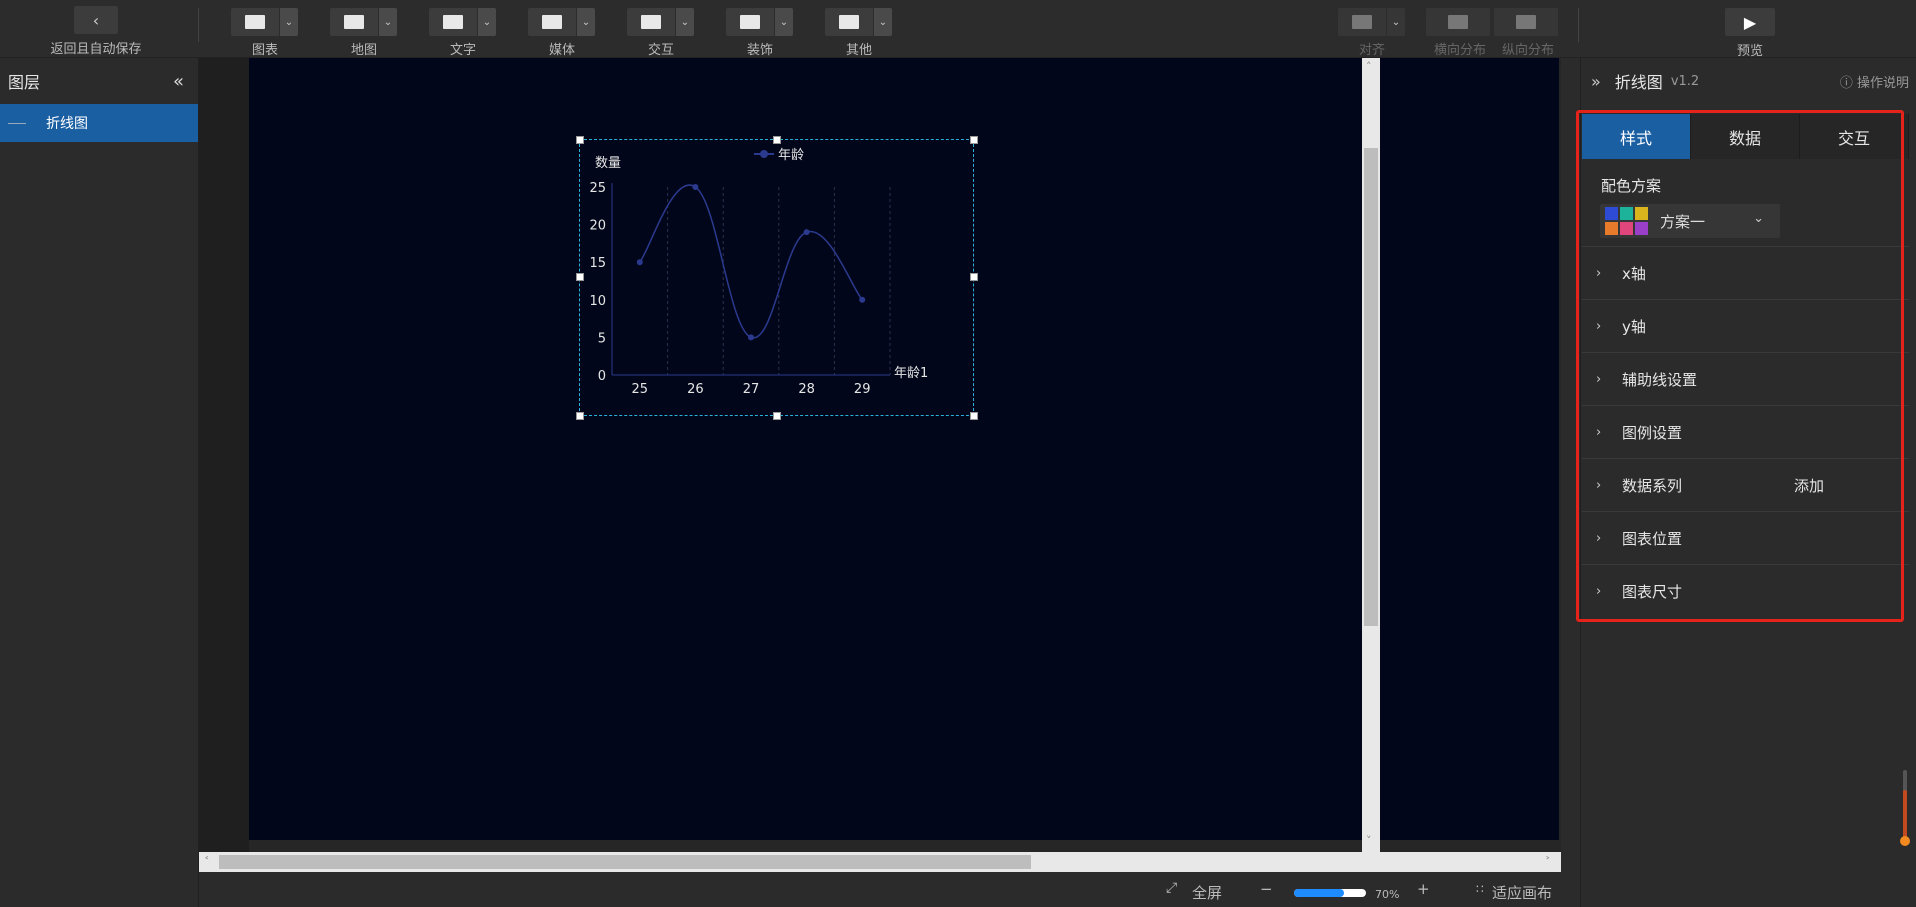 The image size is (1916, 907). What do you see at coordinates (760, 33) in the screenshot?
I see `toolbar-decoration-button: ⌄ 装饰` at bounding box center [760, 33].